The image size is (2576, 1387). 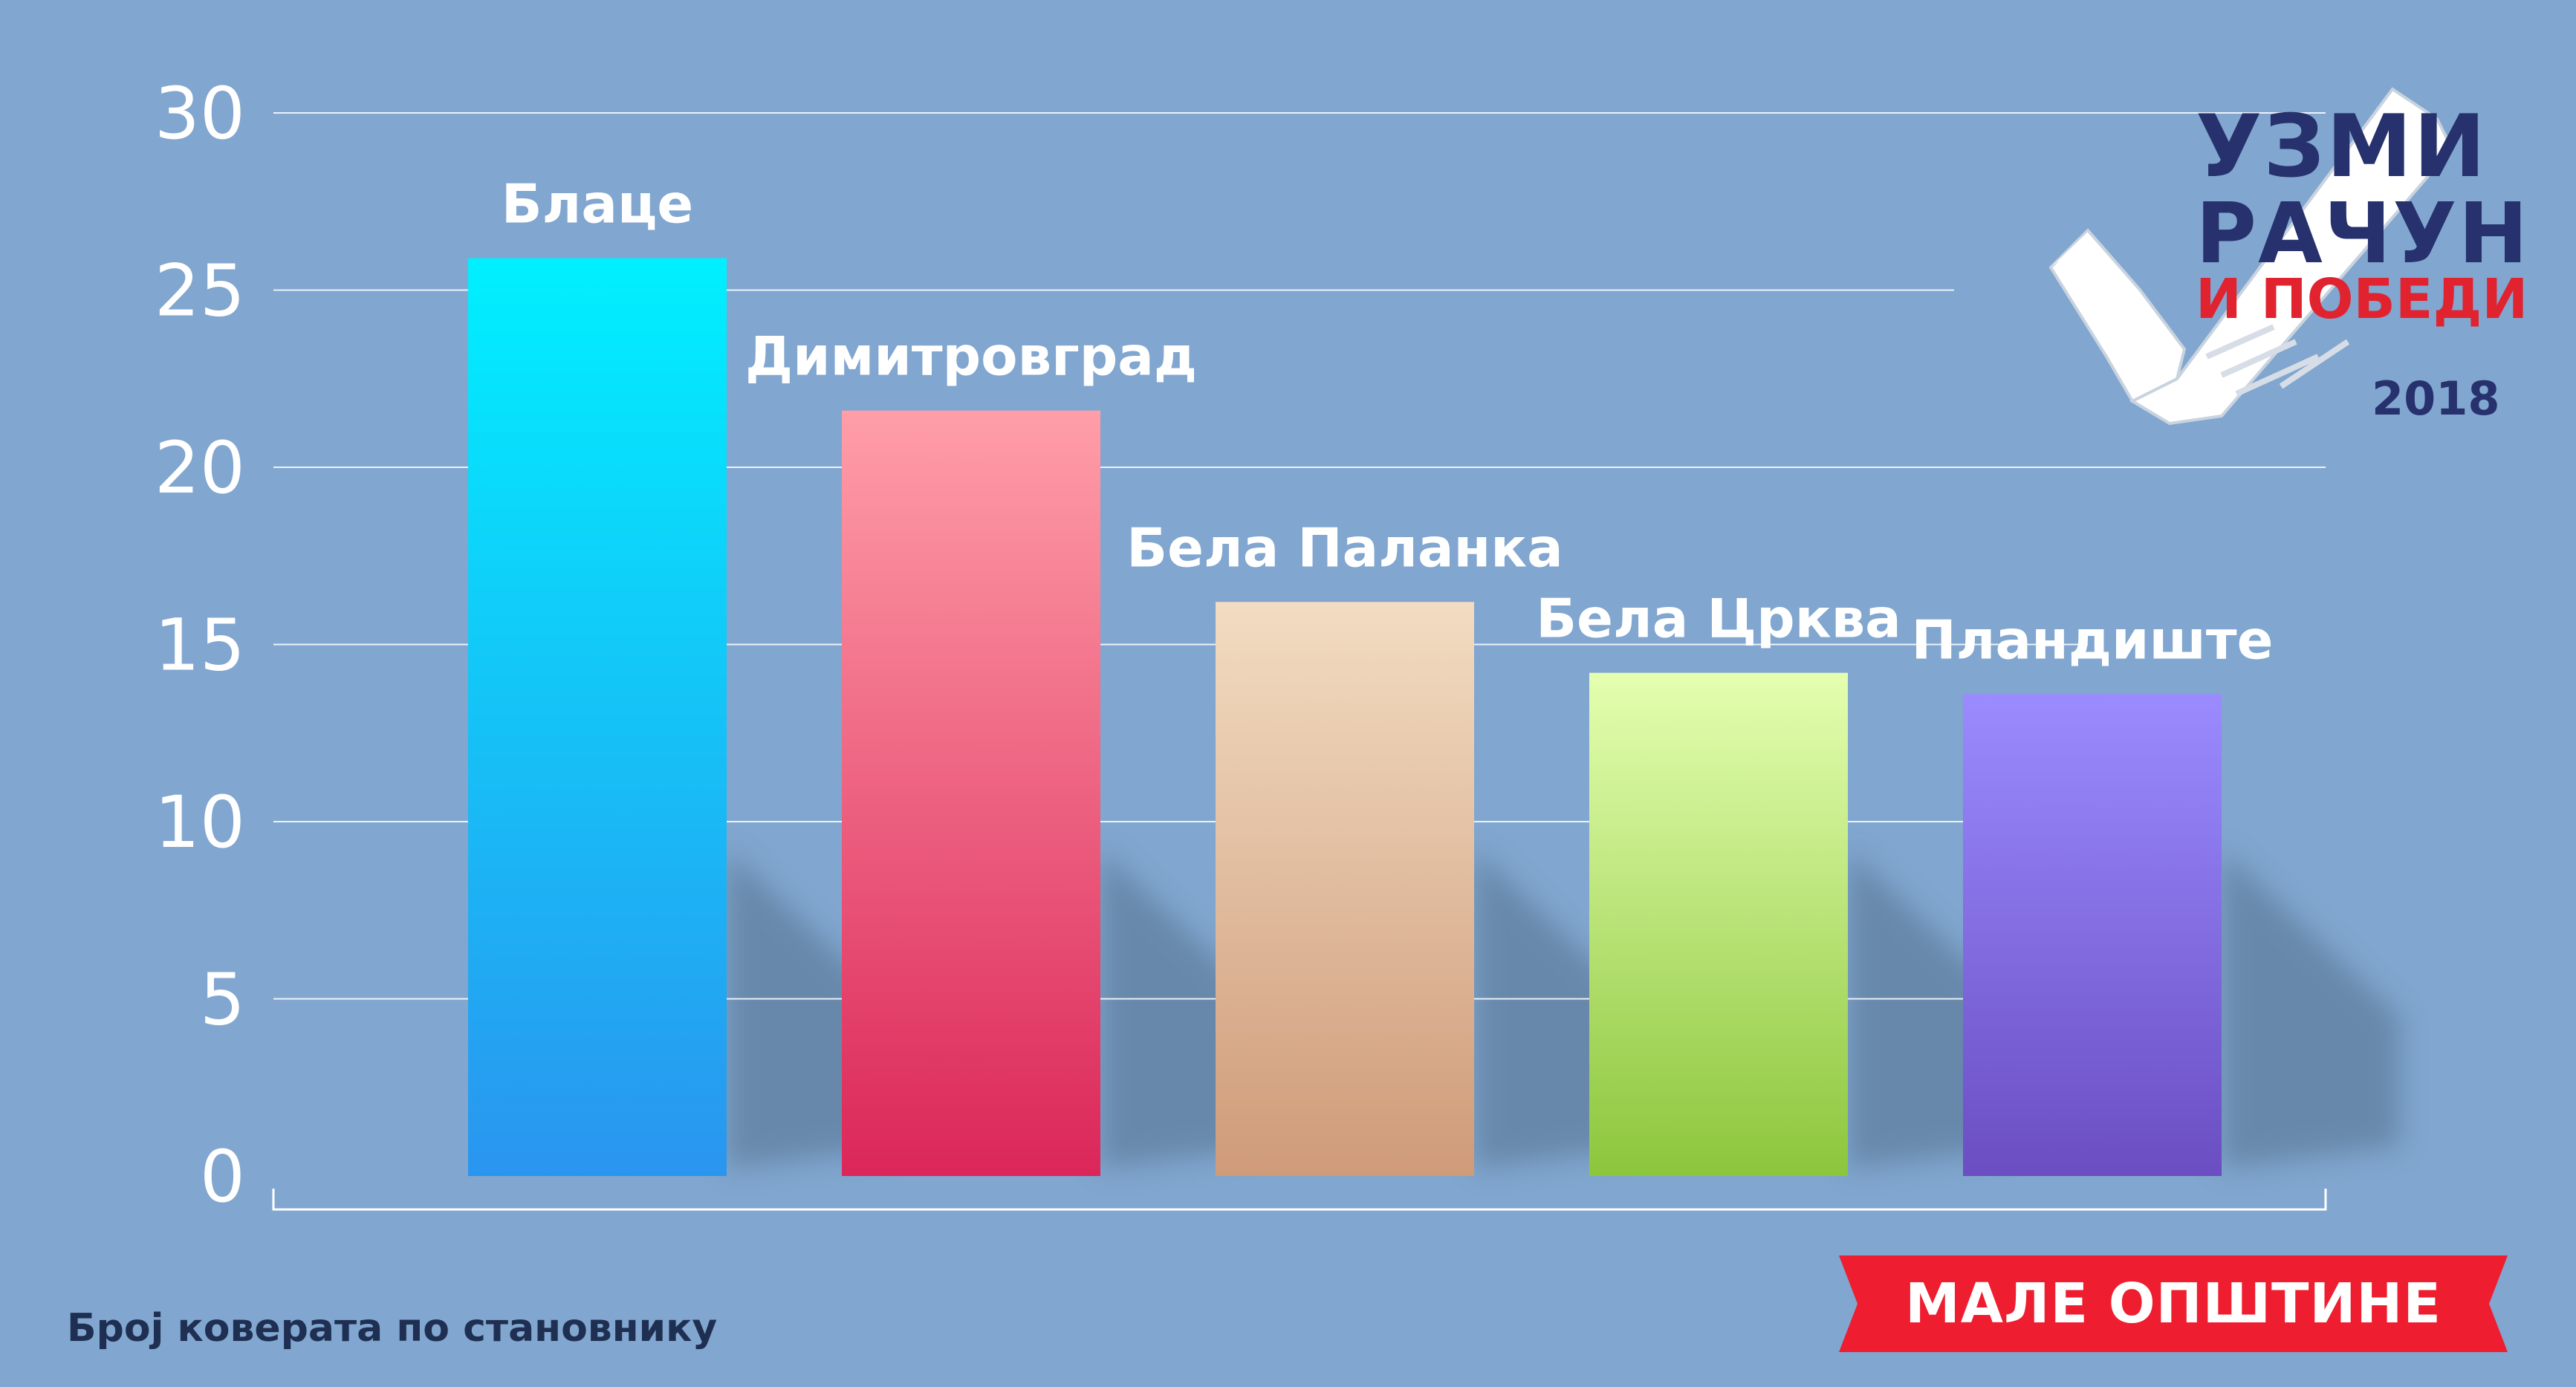 What do you see at coordinates (200, 468) in the screenshot?
I see `y-tick-label: 20` at bounding box center [200, 468].